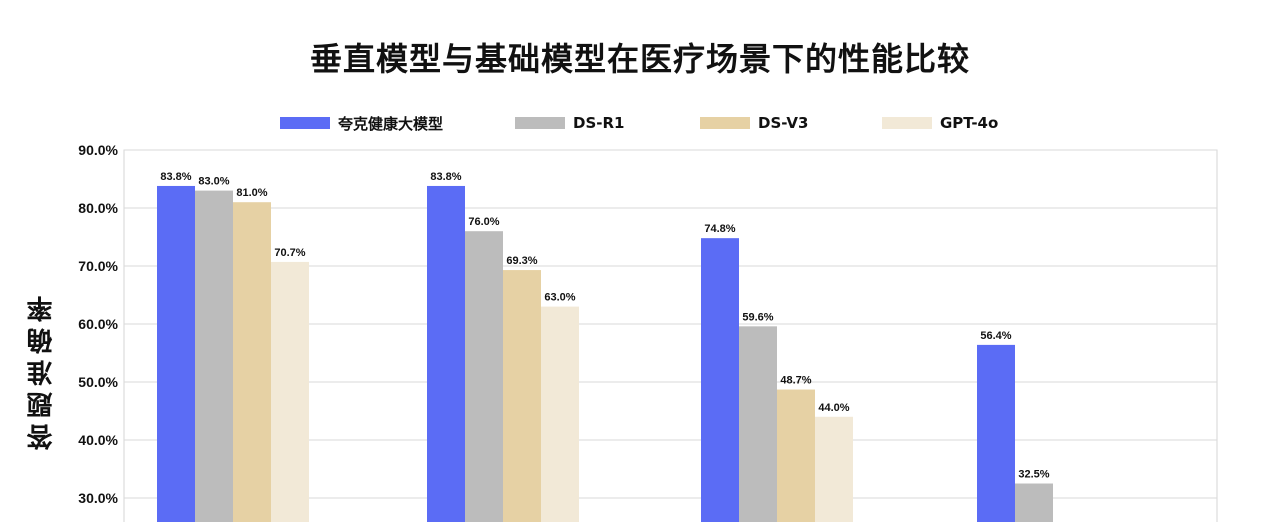 This screenshot has width=1280, height=522. What do you see at coordinates (98, 150) in the screenshot?
I see `y-tick-label: 90.0%` at bounding box center [98, 150].